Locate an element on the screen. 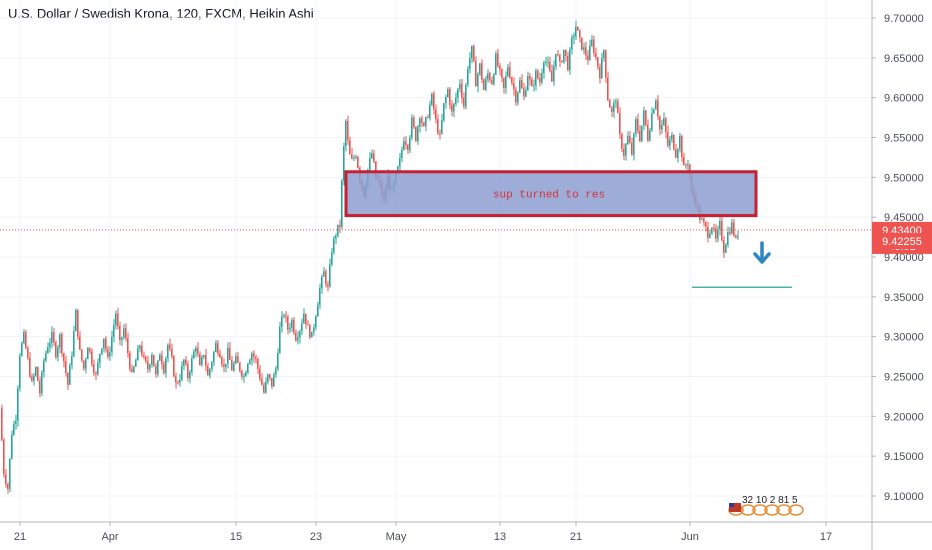 The height and width of the screenshot is (550, 932). x-tick-label: Apr is located at coordinates (109, 537).